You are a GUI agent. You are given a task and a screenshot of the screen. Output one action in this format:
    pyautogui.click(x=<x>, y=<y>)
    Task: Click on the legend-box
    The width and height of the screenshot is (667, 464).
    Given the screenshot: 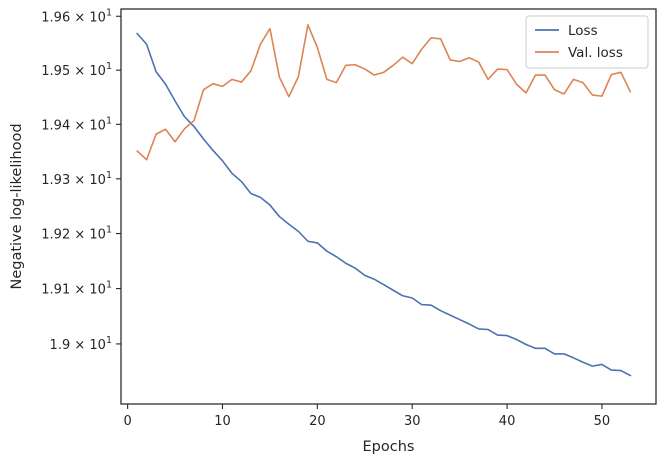 What is the action you would take?
    pyautogui.click(x=587, y=42)
    